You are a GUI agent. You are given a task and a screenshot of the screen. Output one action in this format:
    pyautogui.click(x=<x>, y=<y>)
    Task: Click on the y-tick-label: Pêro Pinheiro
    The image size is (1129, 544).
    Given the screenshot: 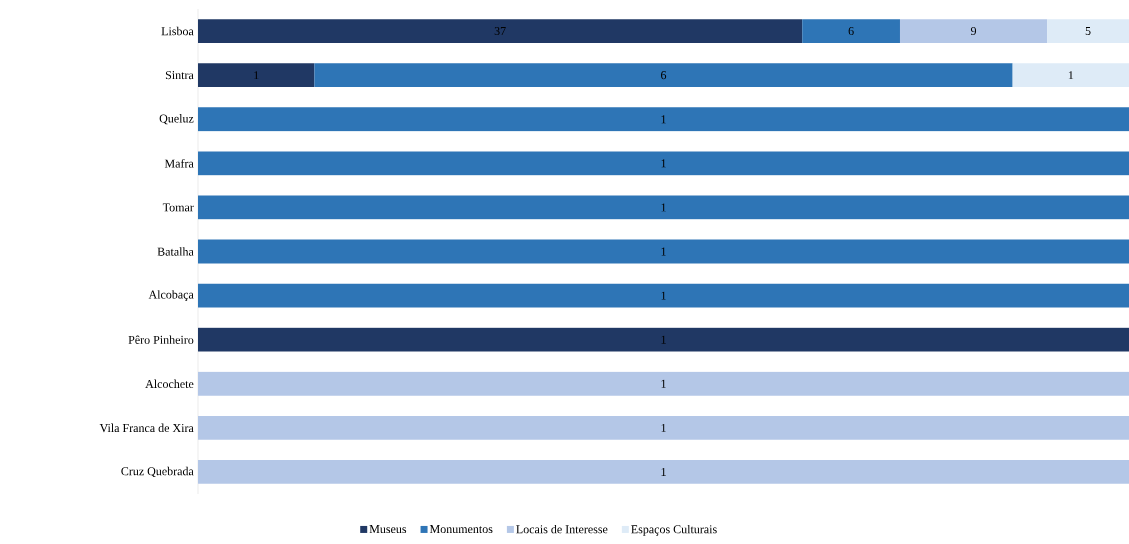 What is the action you would take?
    pyautogui.click(x=161, y=339)
    